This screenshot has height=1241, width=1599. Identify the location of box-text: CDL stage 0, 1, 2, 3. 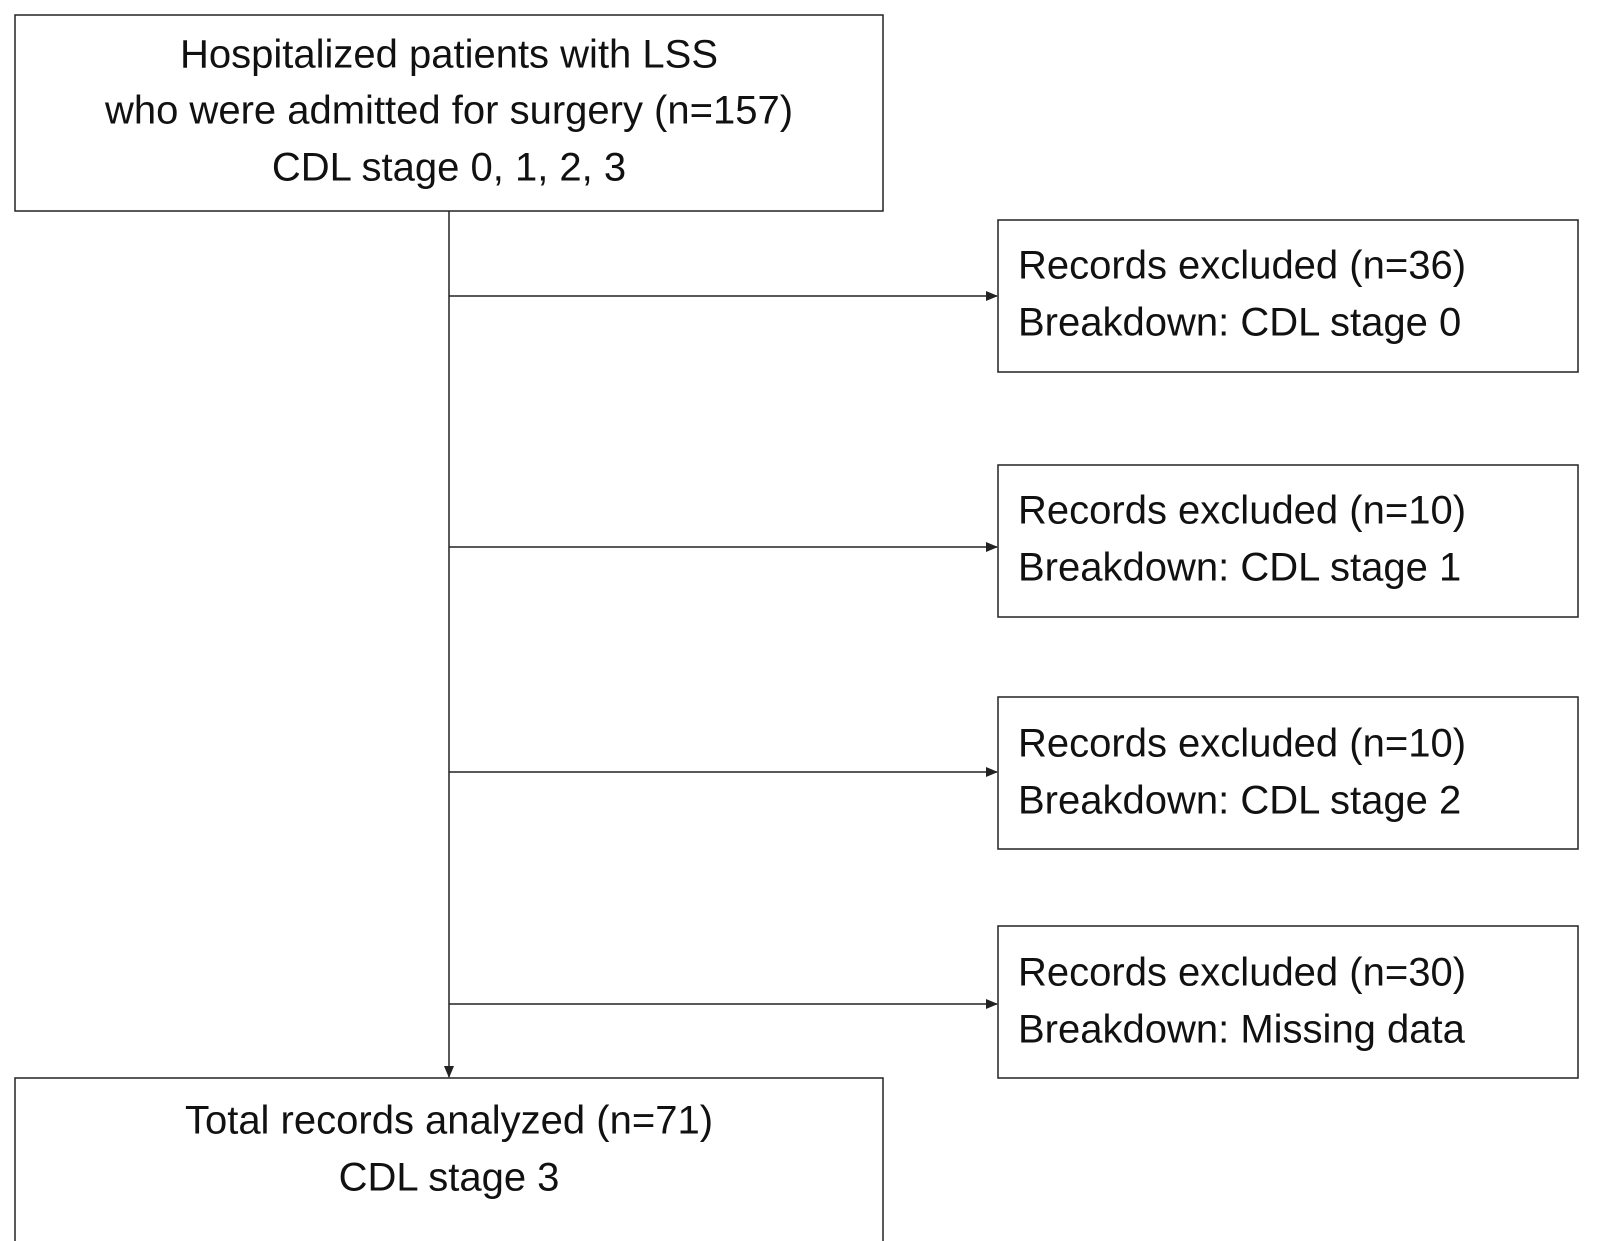
(449, 168).